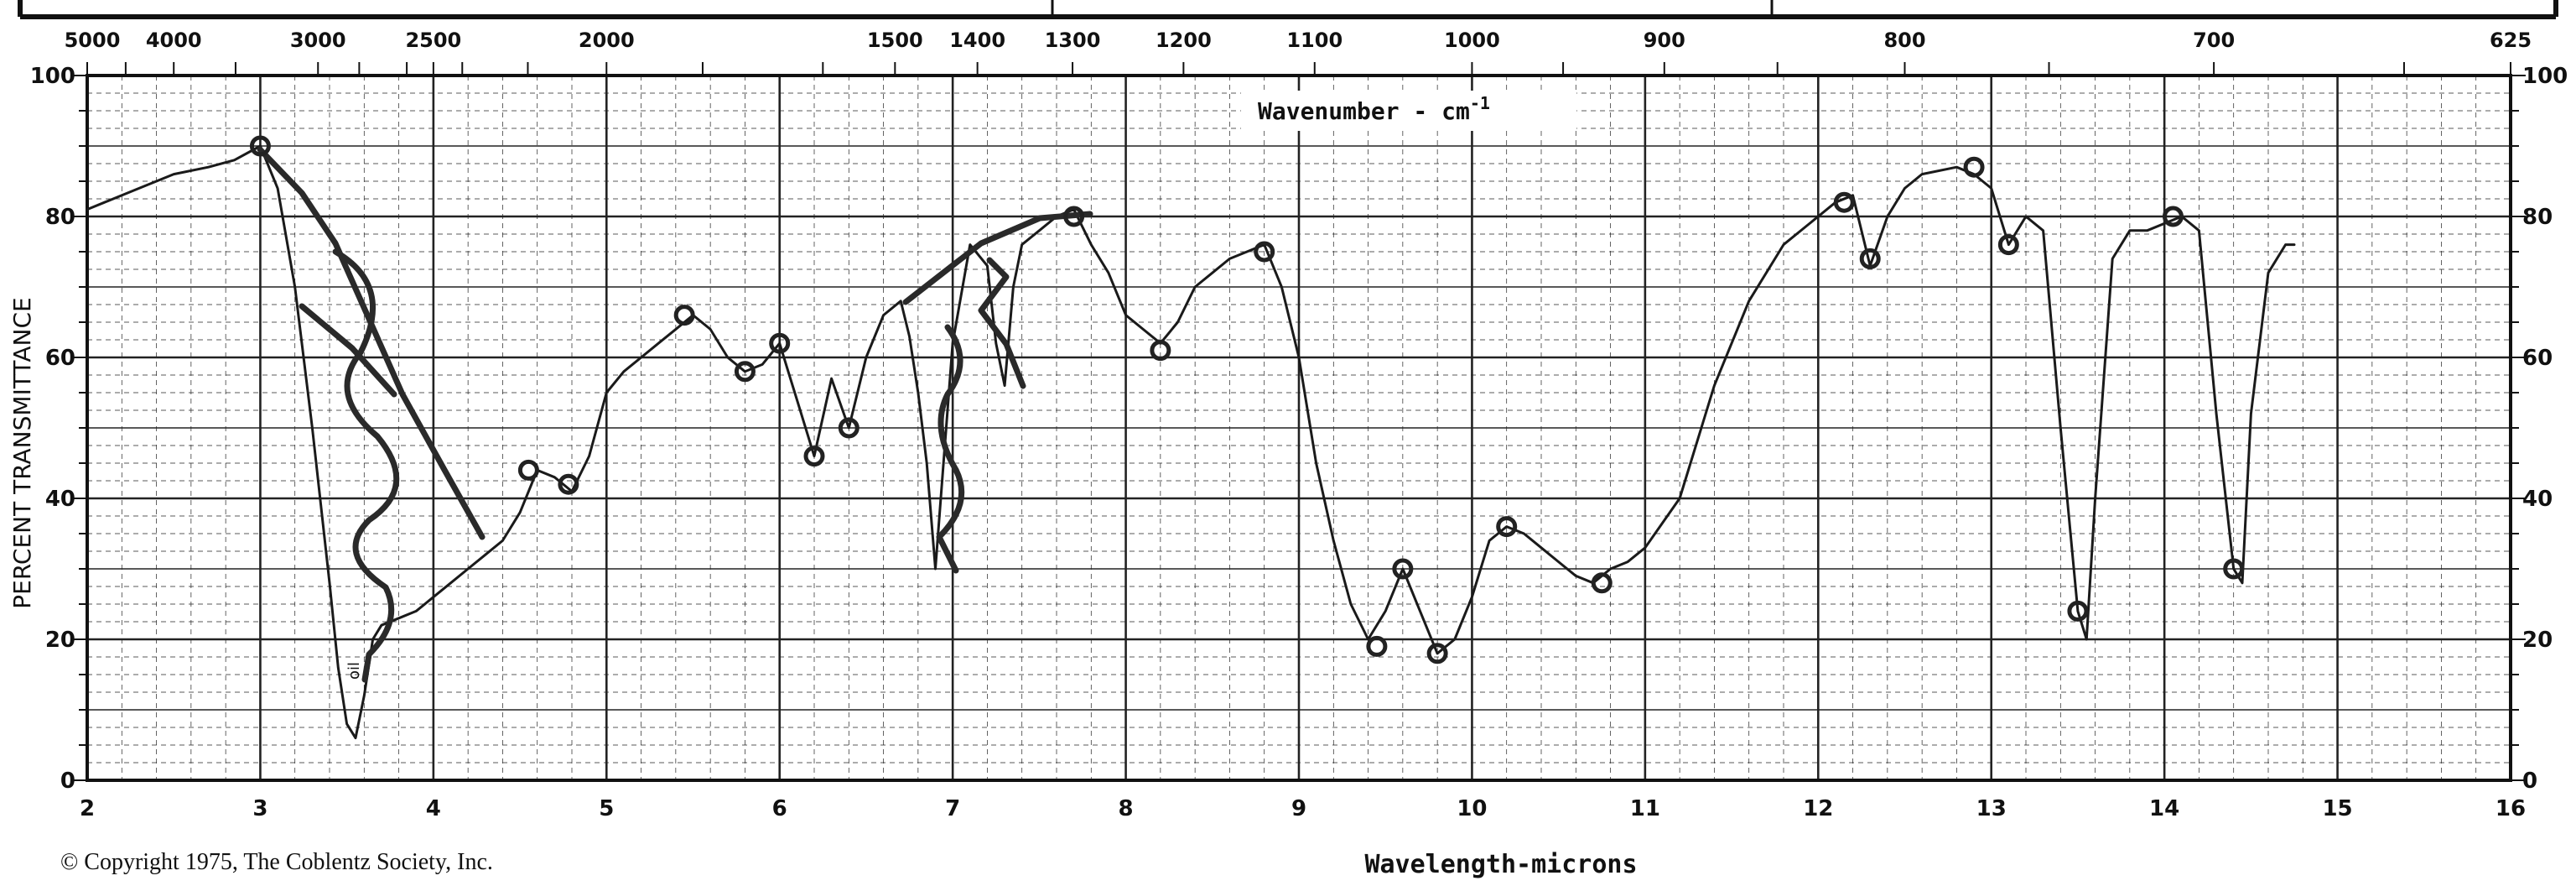 The width and height of the screenshot is (2576, 886). Describe the element at coordinates (2214, 40) in the screenshot. I see `top-tick-label: 700` at that location.